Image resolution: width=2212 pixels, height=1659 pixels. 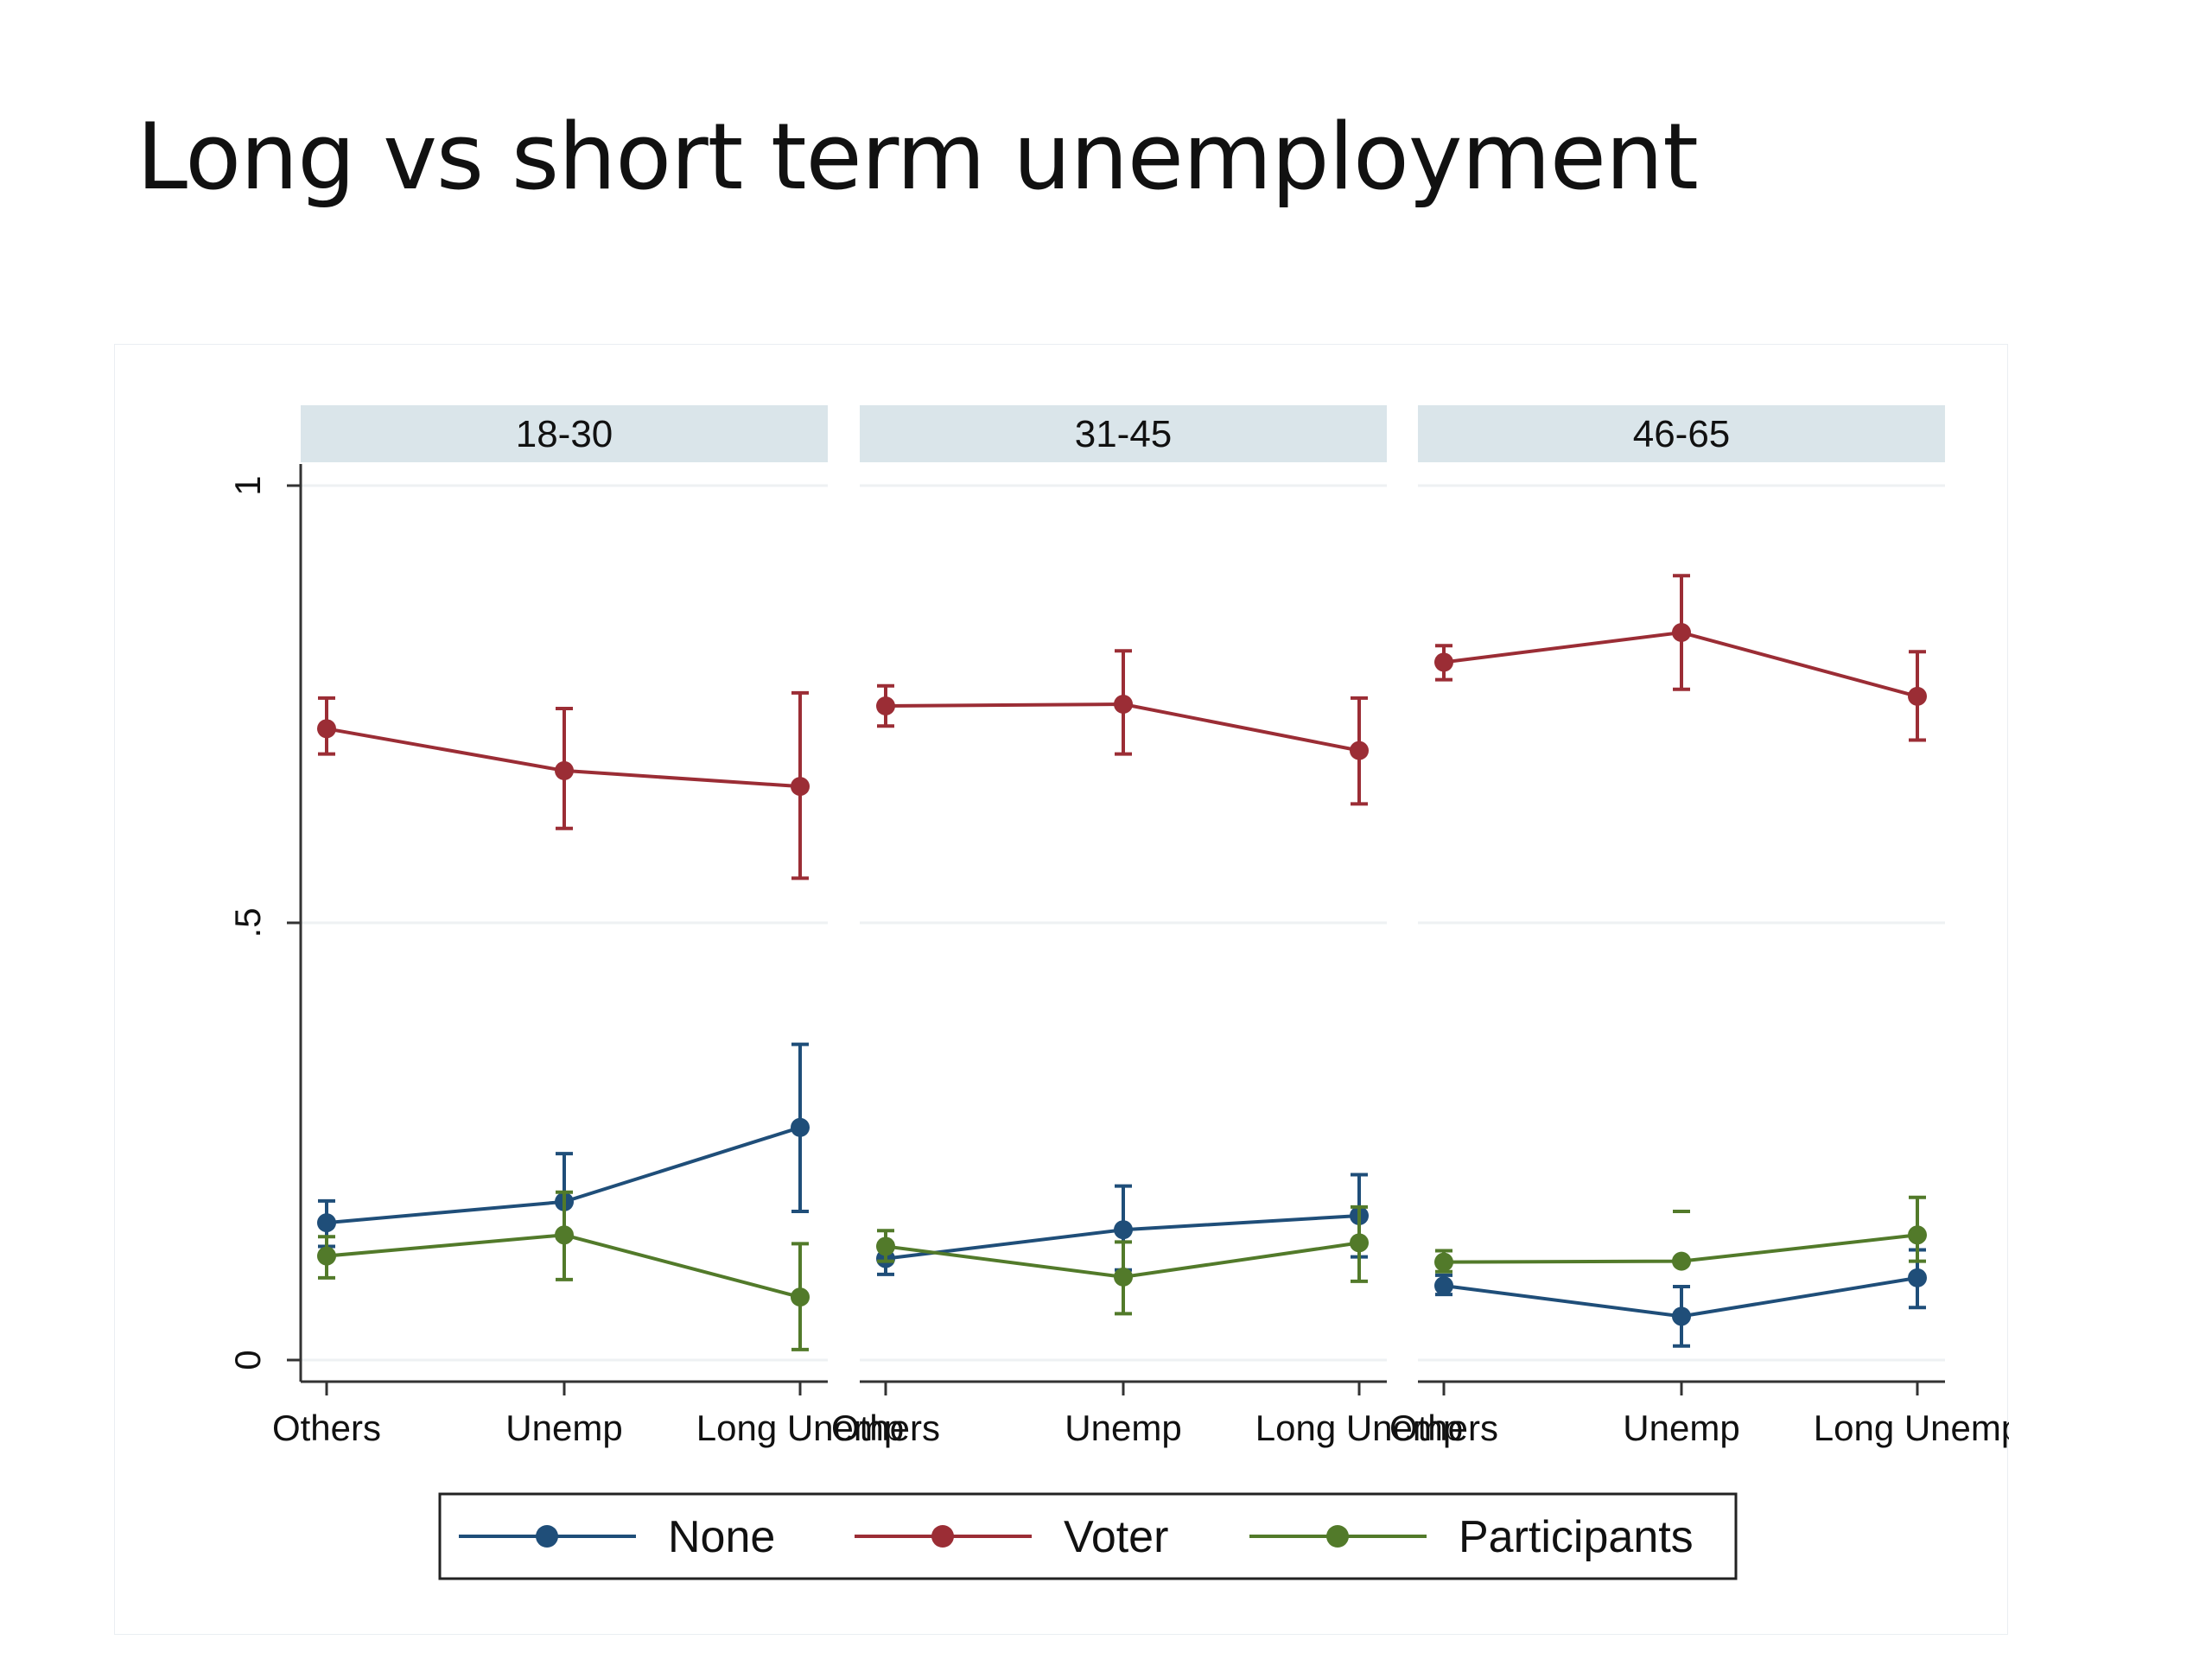 What do you see at coordinates (1116, 1537) in the screenshot?
I see `legend-label: Voter` at bounding box center [1116, 1537].